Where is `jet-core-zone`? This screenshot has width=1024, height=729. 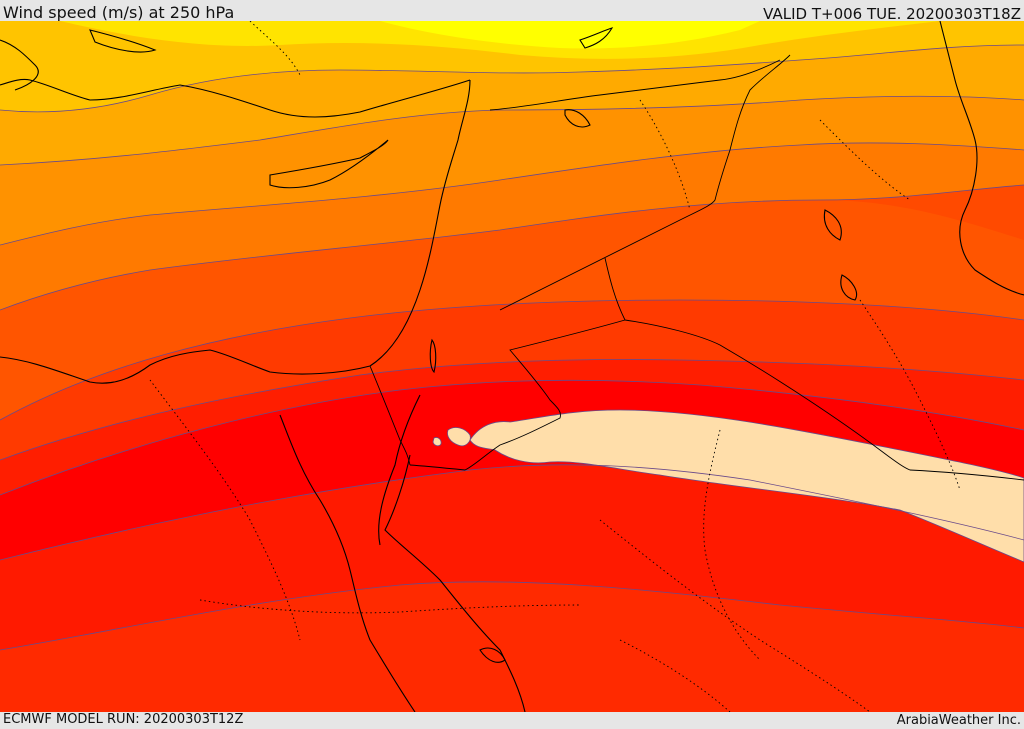 jet-core-zone is located at coordinates (746, 486).